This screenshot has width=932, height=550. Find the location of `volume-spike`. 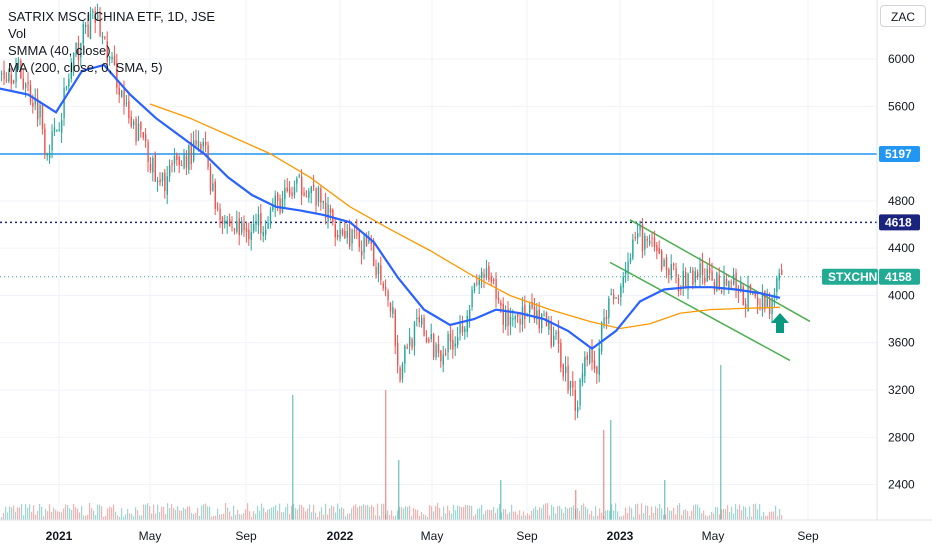

volume-spike is located at coordinates (399, 490).